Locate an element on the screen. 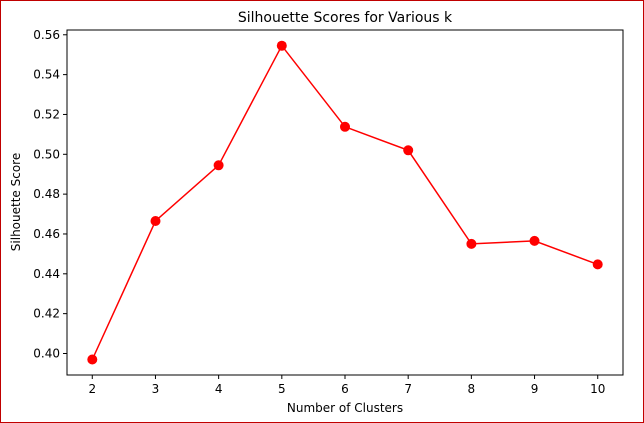 The width and height of the screenshot is (644, 423). data-point-k5 is located at coordinates (281, 45).